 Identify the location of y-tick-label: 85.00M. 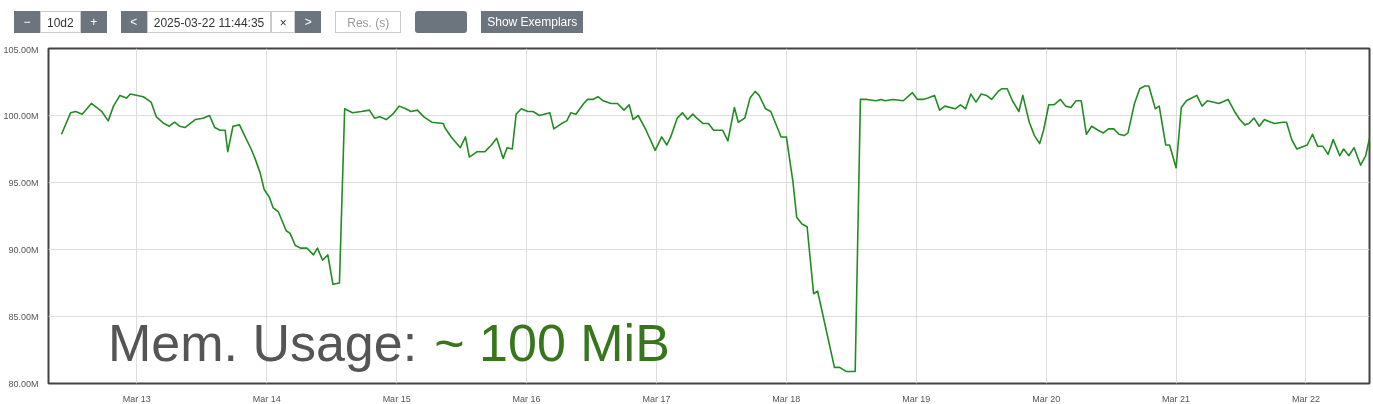
(23, 316).